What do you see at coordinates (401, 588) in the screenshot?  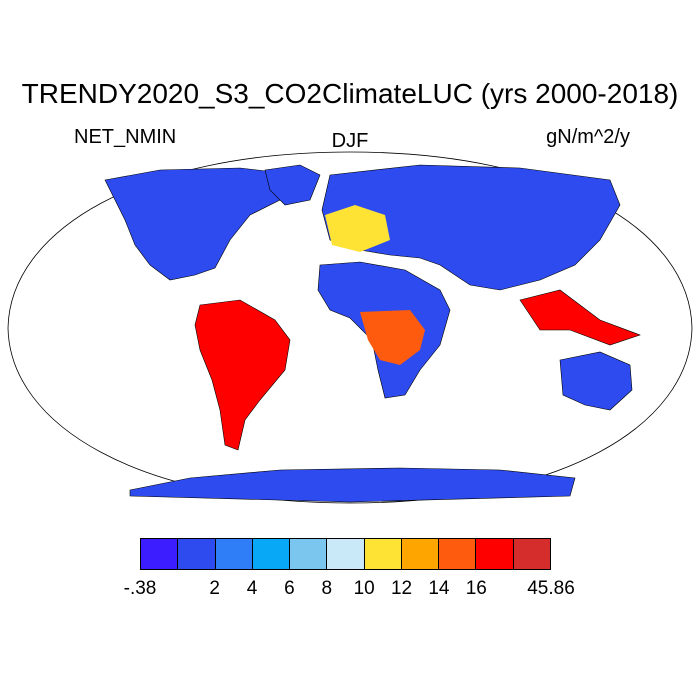 I see `colorbar-label: 12` at bounding box center [401, 588].